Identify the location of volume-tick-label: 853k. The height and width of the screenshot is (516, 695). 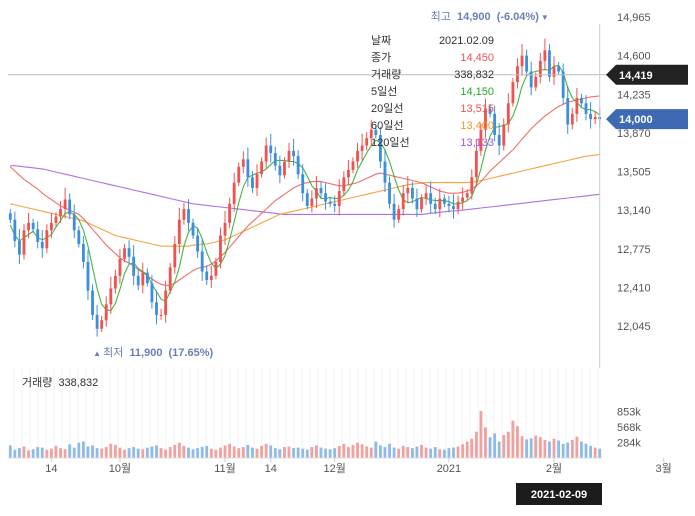
(629, 412).